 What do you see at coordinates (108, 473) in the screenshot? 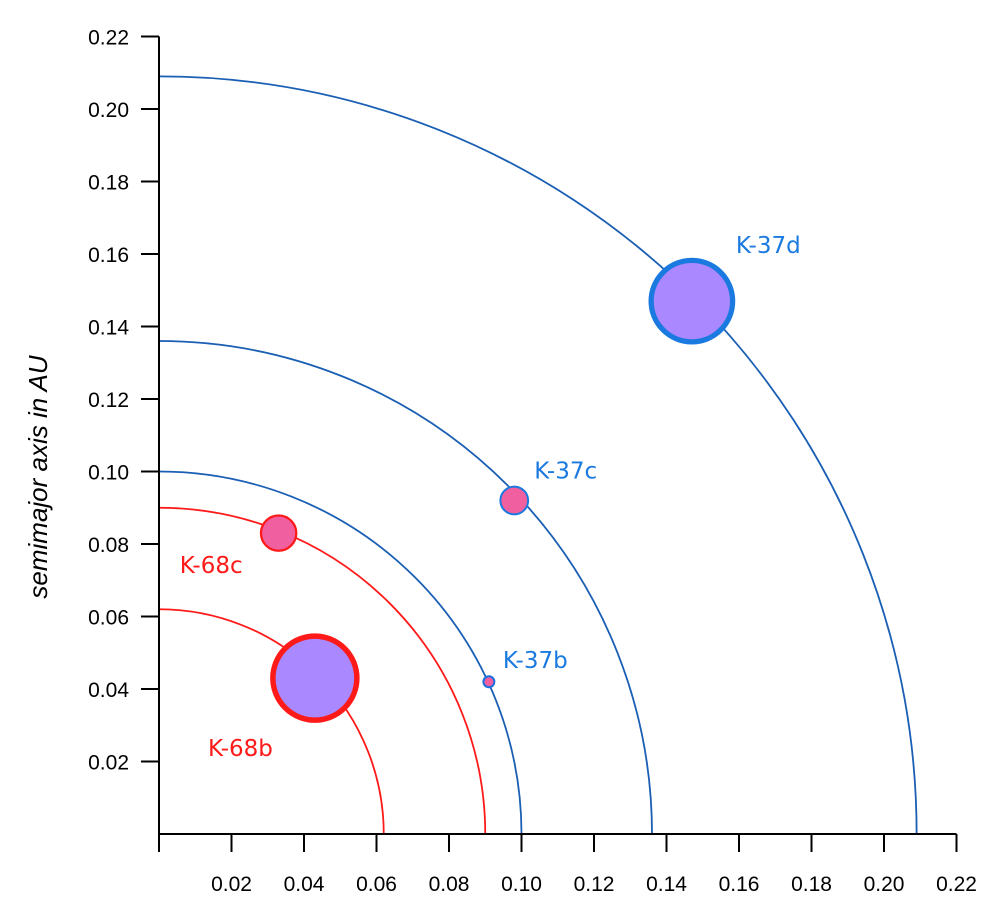
I see `y-tick-label-0.10: 0.10` at bounding box center [108, 473].